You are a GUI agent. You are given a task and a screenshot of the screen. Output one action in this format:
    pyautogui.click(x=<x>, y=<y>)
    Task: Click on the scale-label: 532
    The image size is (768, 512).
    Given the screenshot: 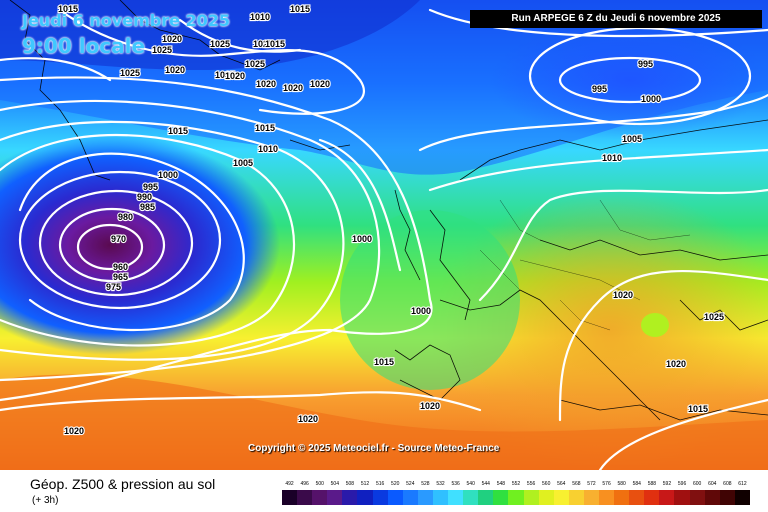 What is the action you would take?
    pyautogui.click(x=440, y=484)
    